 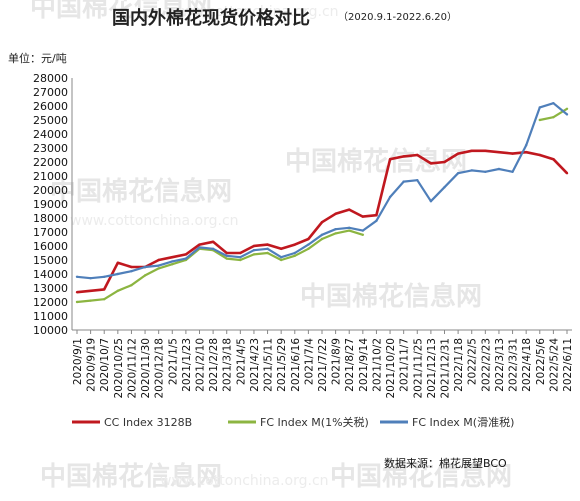 I want to click on x-tick-label: 2021/11/25, so click(x=418, y=368).